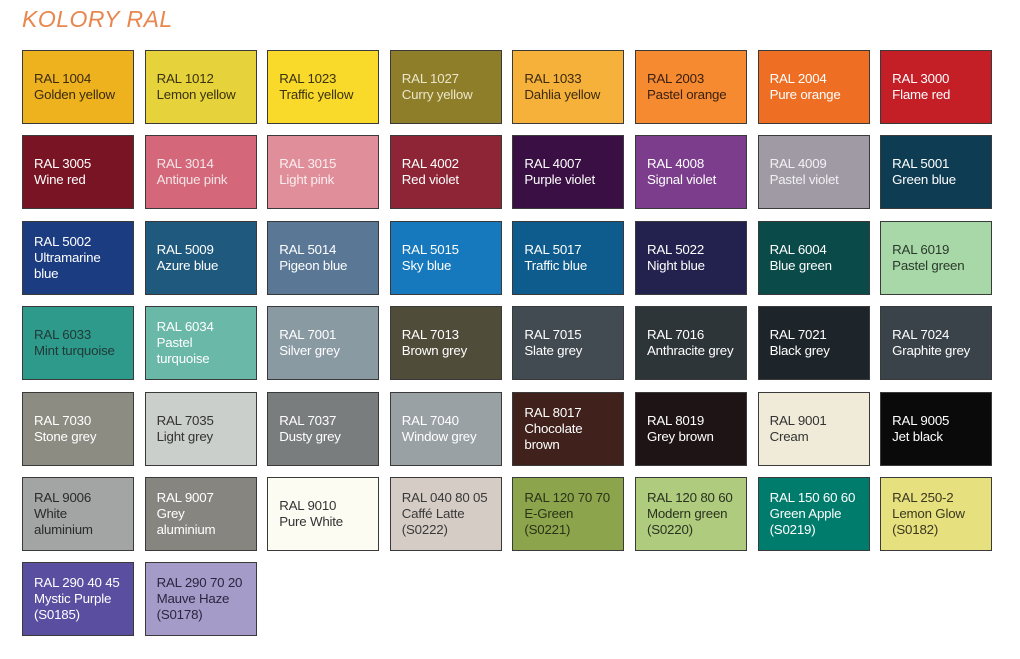 Image resolution: width=1020 pixels, height=659 pixels. Describe the element at coordinates (445, 428) in the screenshot. I see `color-swatch: RAL 7040 Window grey` at that location.